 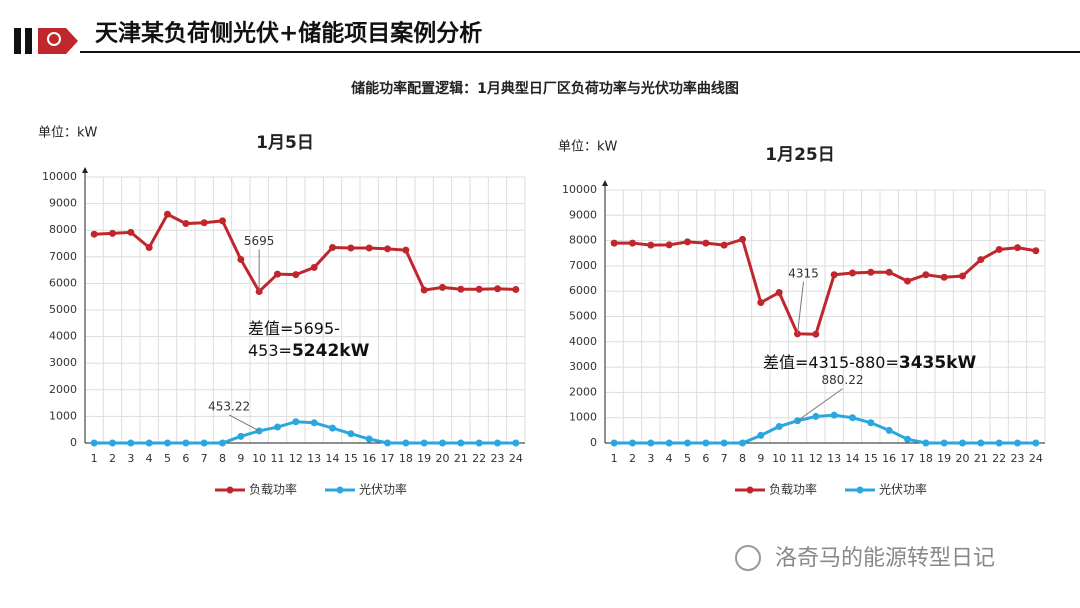 What do you see at coordinates (760, 458) in the screenshot?
I see `x-tick-label: 9` at bounding box center [760, 458].